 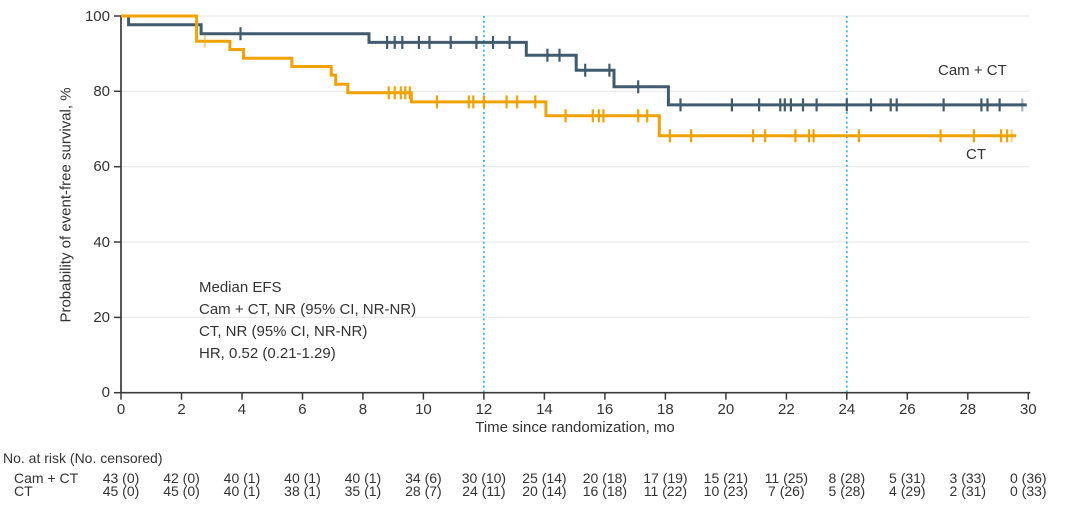 I want to click on x-tick-label-14: 14, so click(x=544, y=409).